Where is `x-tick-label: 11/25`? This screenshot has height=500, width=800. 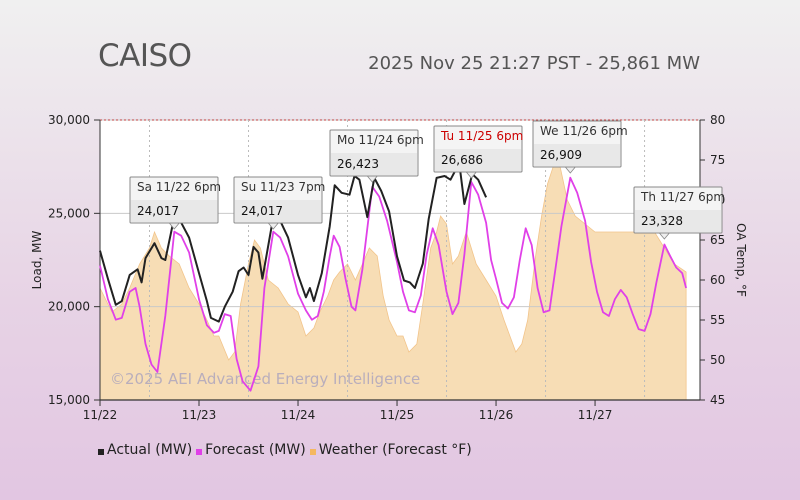
x-tick-label: 11/25 is located at coordinates (397, 415).